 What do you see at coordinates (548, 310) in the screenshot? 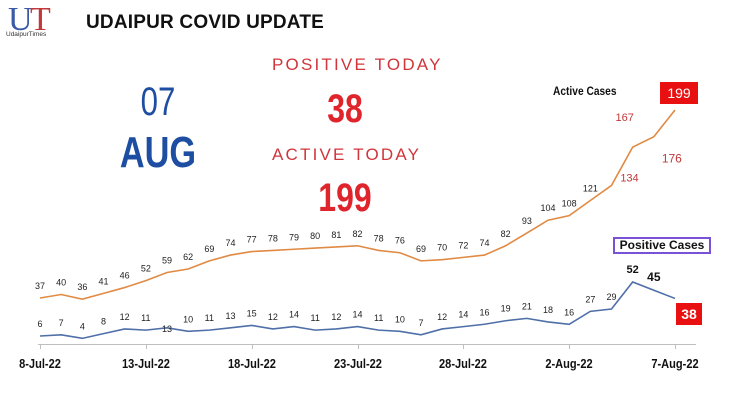
I see `point-label: 18` at bounding box center [548, 310].